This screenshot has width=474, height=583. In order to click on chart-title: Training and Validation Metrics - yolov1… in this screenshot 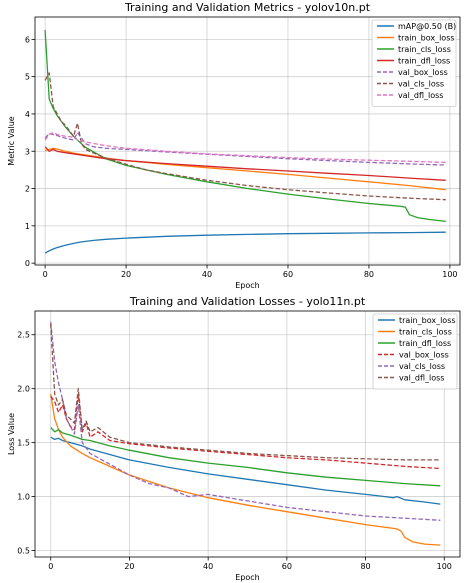, I will do `click(247, 7)`.